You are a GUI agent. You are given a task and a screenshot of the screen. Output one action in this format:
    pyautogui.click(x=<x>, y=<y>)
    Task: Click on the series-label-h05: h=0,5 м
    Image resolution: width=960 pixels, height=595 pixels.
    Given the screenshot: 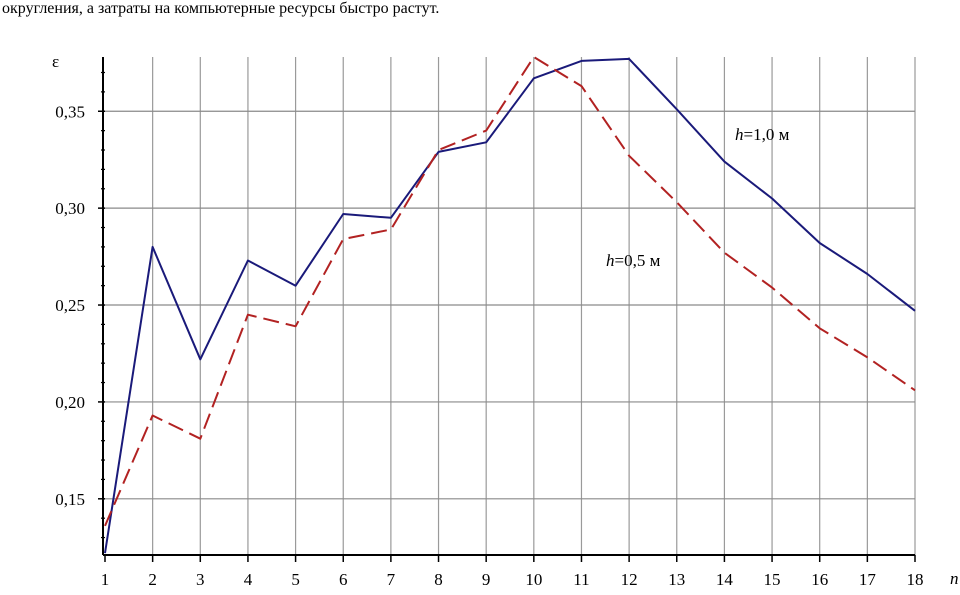 What is the action you would take?
    pyautogui.click(x=633, y=260)
    